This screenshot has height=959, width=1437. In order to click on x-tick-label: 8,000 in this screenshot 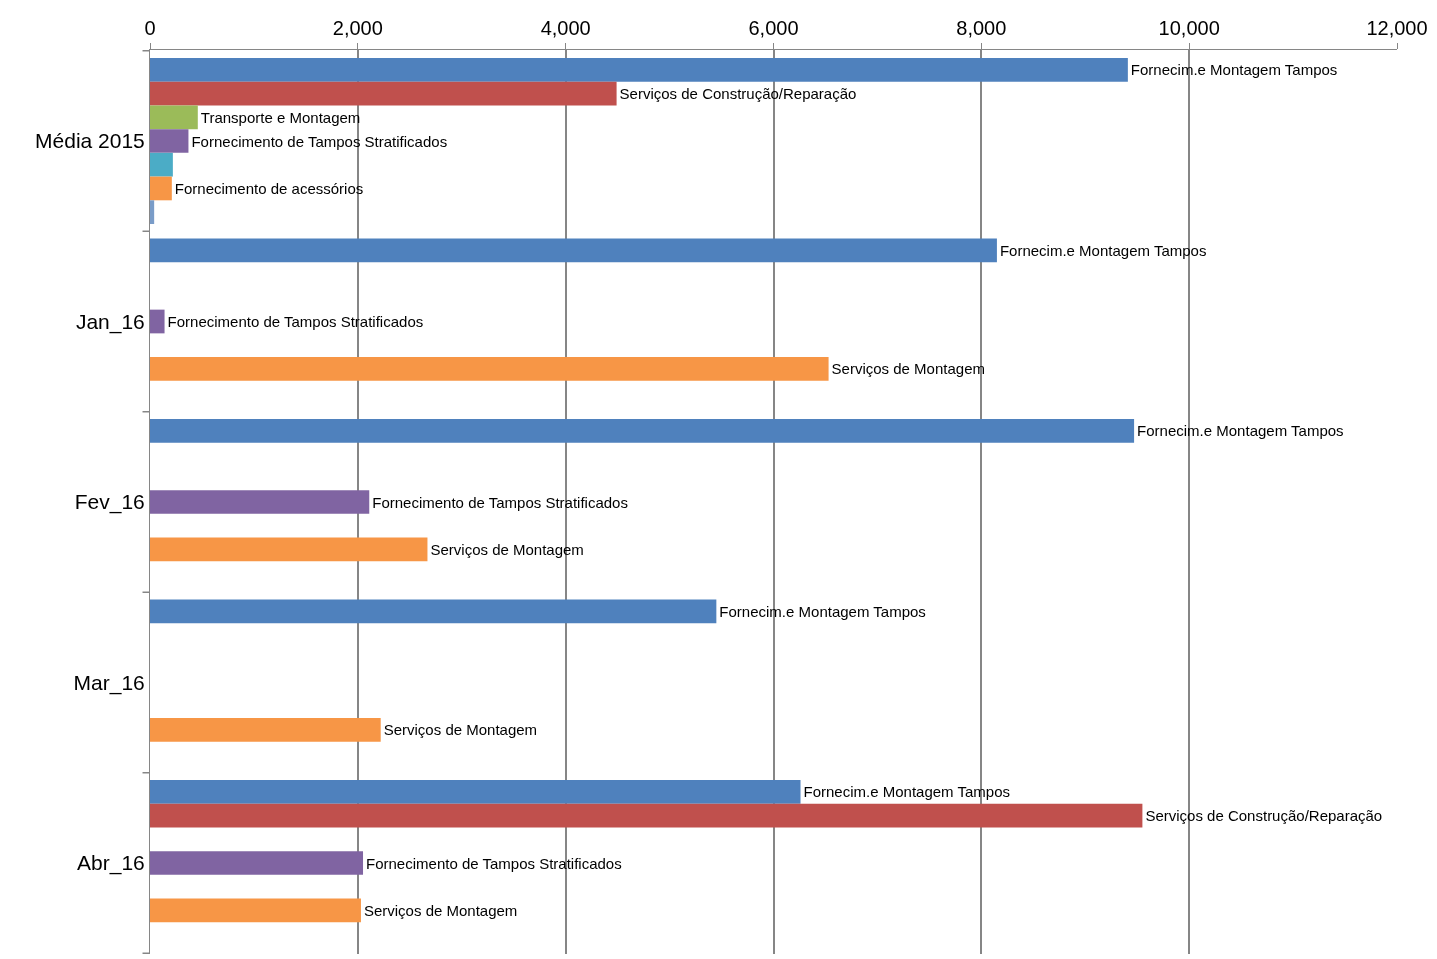, I will do `click(981, 28)`.